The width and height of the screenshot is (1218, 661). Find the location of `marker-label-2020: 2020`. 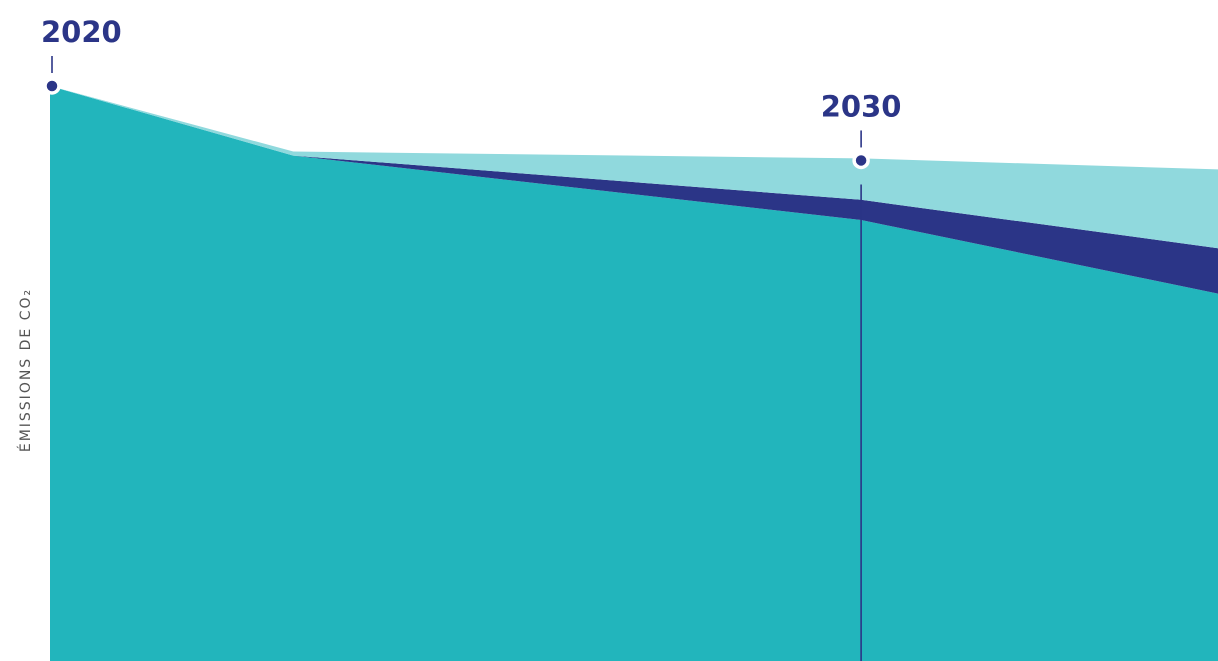

marker-label-2020: 2020 is located at coordinates (81, 32).